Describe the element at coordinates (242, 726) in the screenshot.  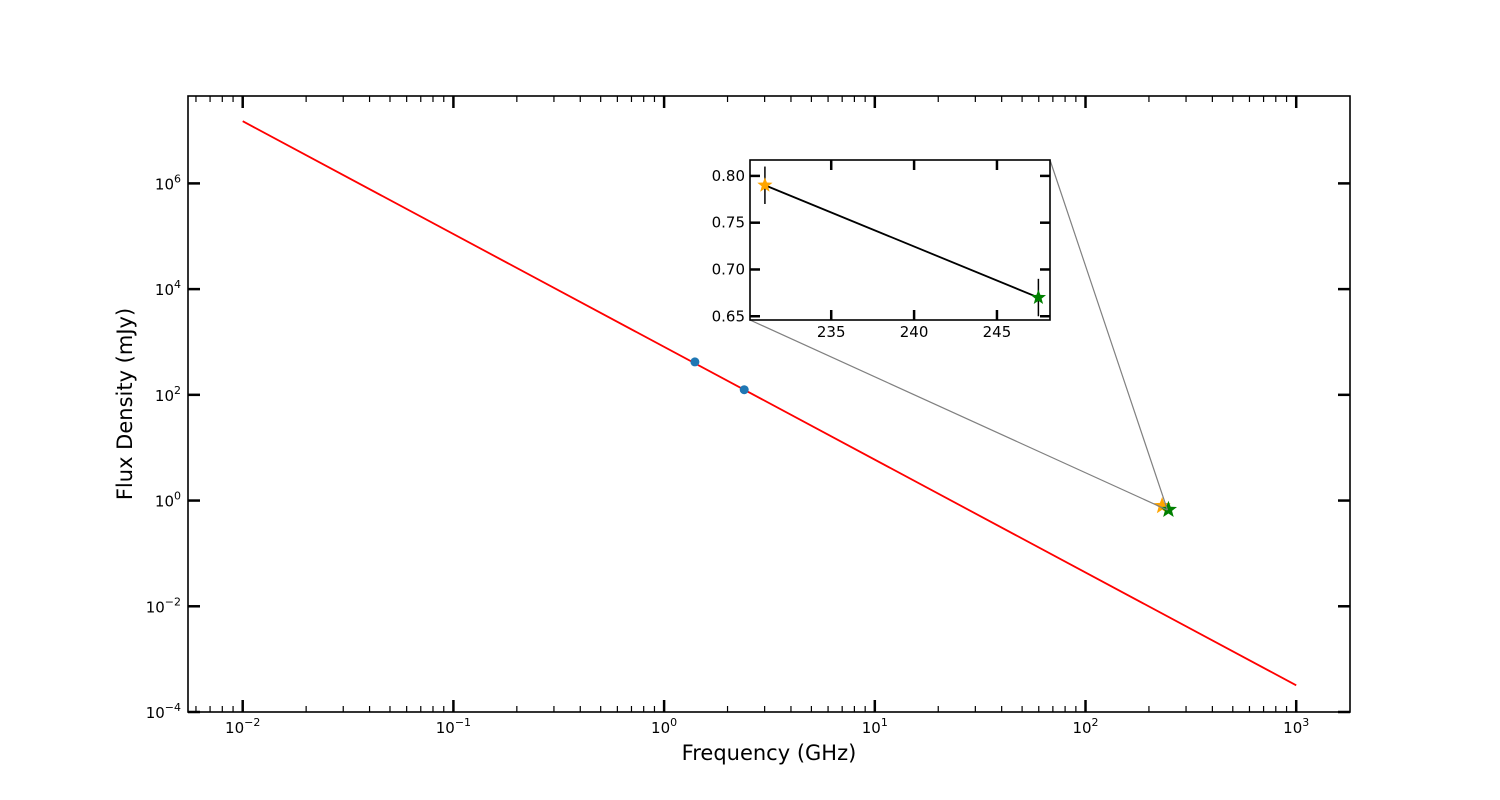
I see `x-tick-label: 10⁻²` at that location.